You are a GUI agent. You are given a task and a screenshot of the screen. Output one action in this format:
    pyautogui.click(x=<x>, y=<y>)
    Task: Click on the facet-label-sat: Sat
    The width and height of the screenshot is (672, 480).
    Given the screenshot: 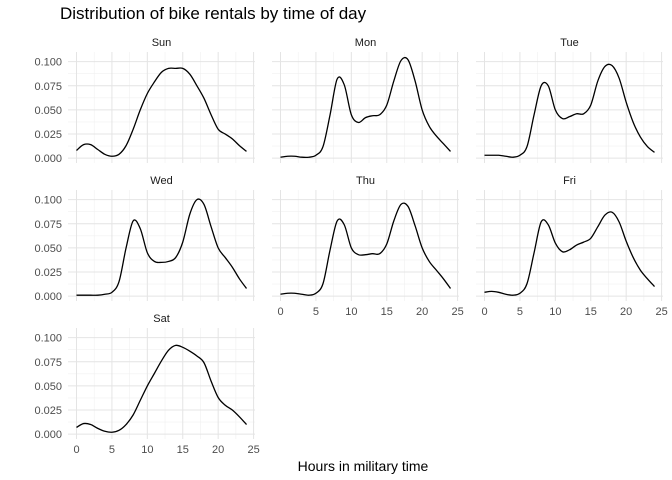 What is the action you would take?
    pyautogui.click(x=161, y=319)
    